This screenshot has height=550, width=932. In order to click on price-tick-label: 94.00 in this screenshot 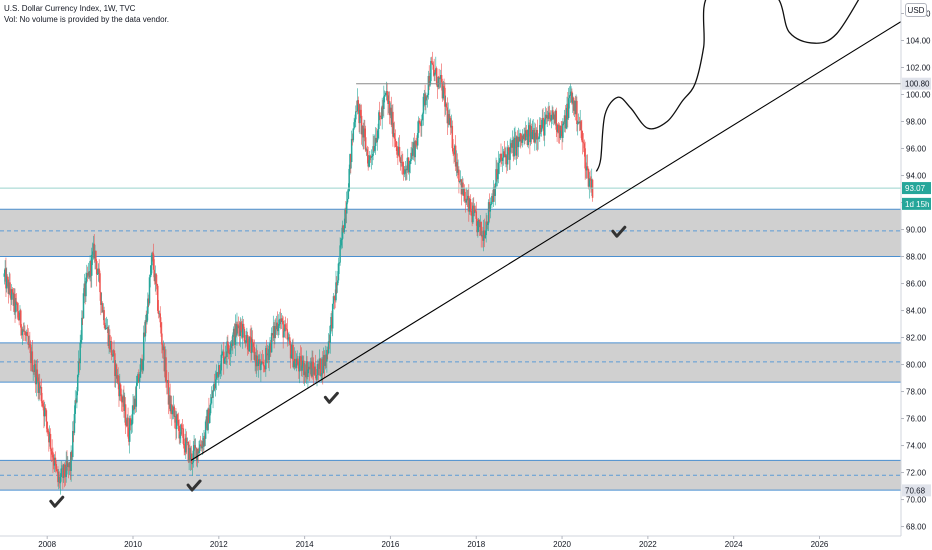, I will do `click(916, 176)`.